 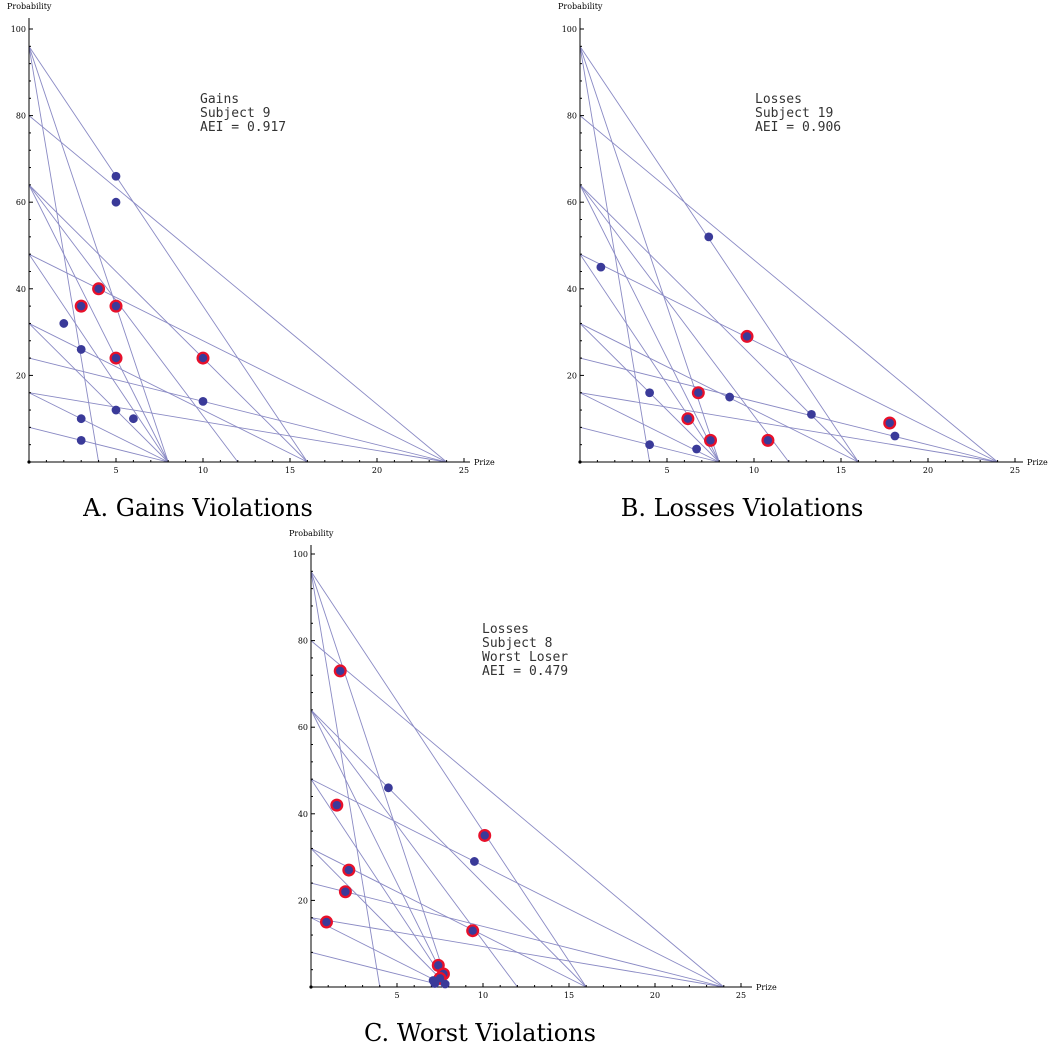 What do you see at coordinates (505, 629) in the screenshot?
I see `annotation-line: Losses` at bounding box center [505, 629].